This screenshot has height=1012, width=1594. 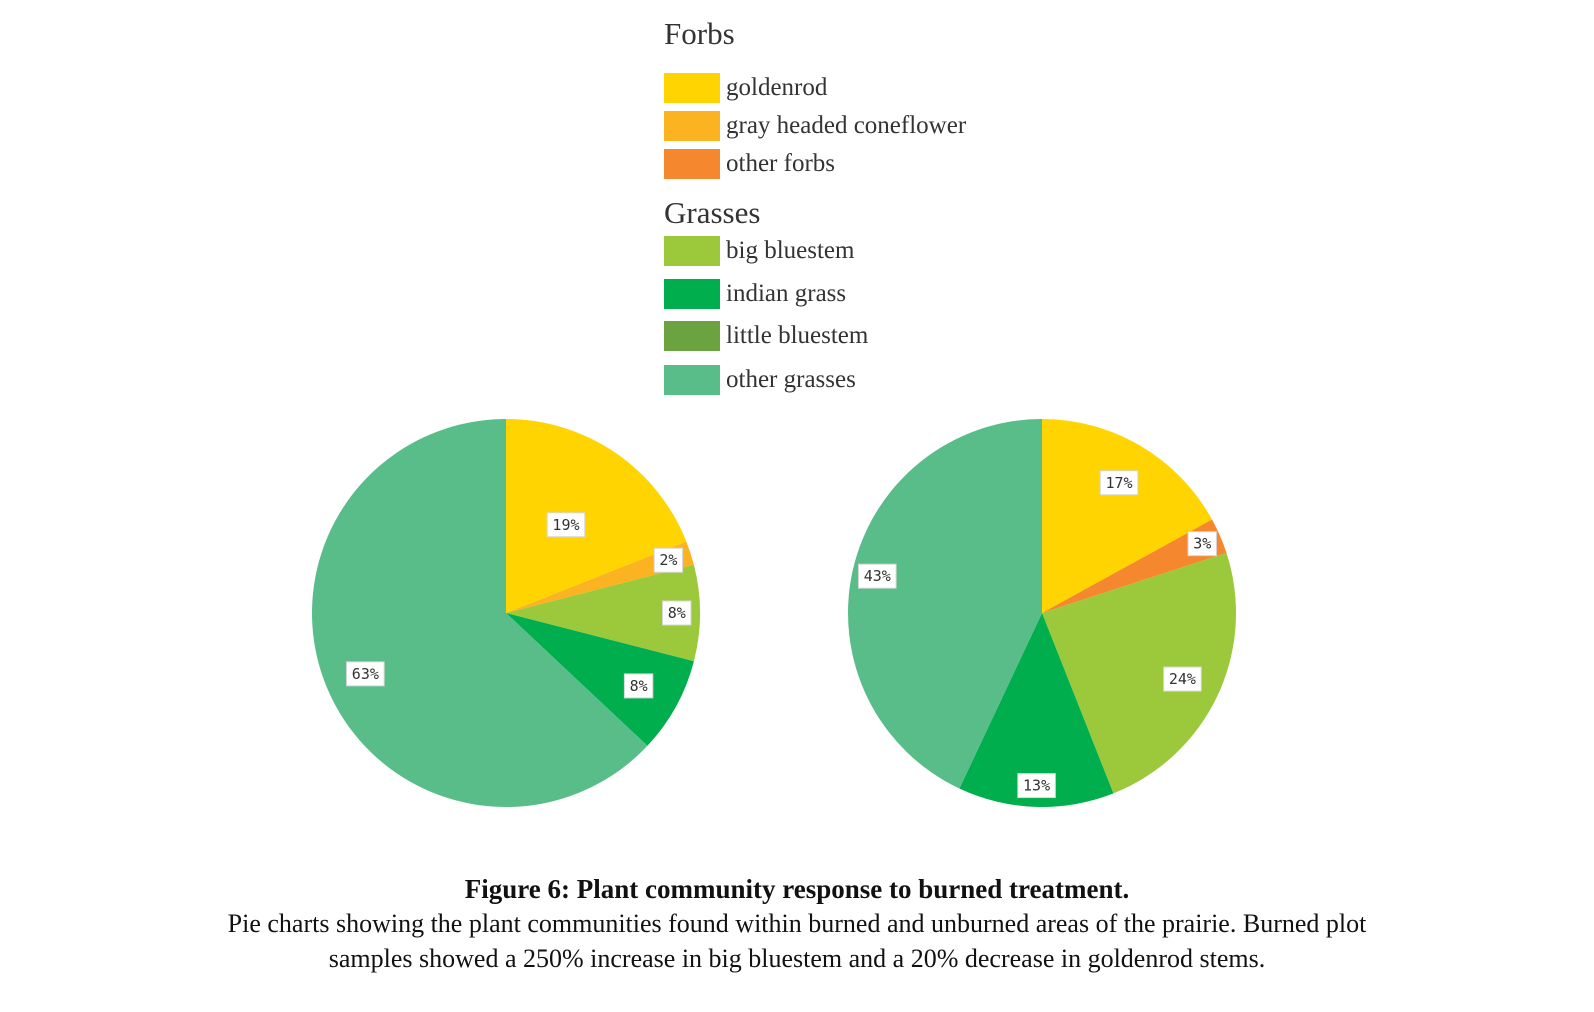 I want to click on legend-item-other-forbs: other forbs, so click(x=749, y=164).